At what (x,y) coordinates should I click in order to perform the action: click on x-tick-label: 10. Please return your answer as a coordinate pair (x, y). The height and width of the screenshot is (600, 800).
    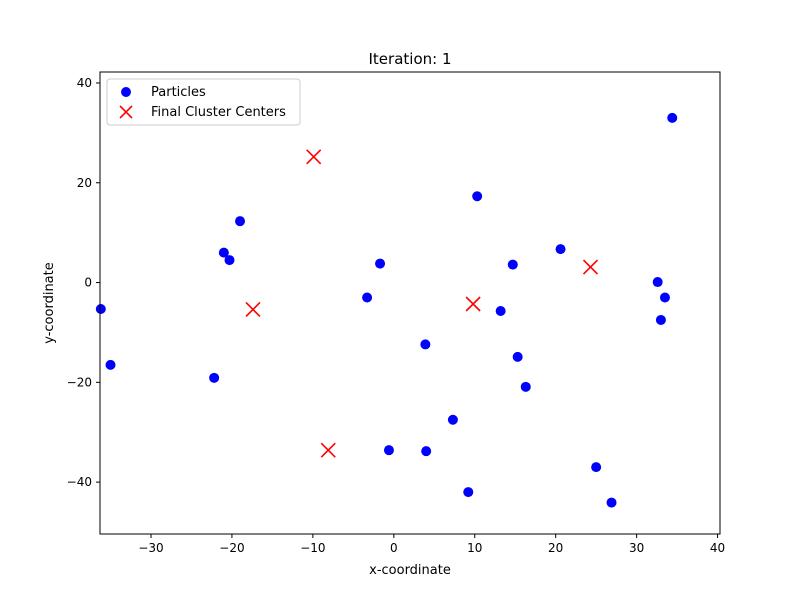
    Looking at the image, I should click on (474, 548).